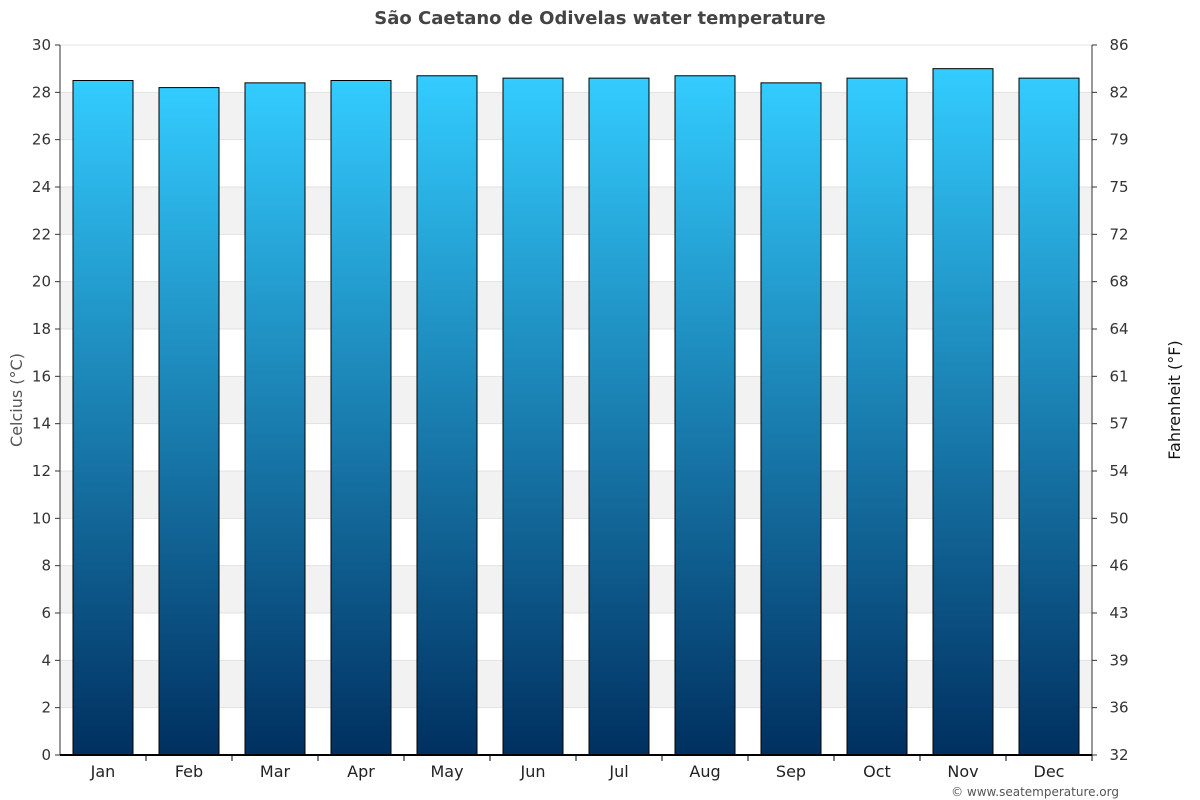  What do you see at coordinates (46, 708) in the screenshot?
I see `y-tick-label-left: 2` at bounding box center [46, 708].